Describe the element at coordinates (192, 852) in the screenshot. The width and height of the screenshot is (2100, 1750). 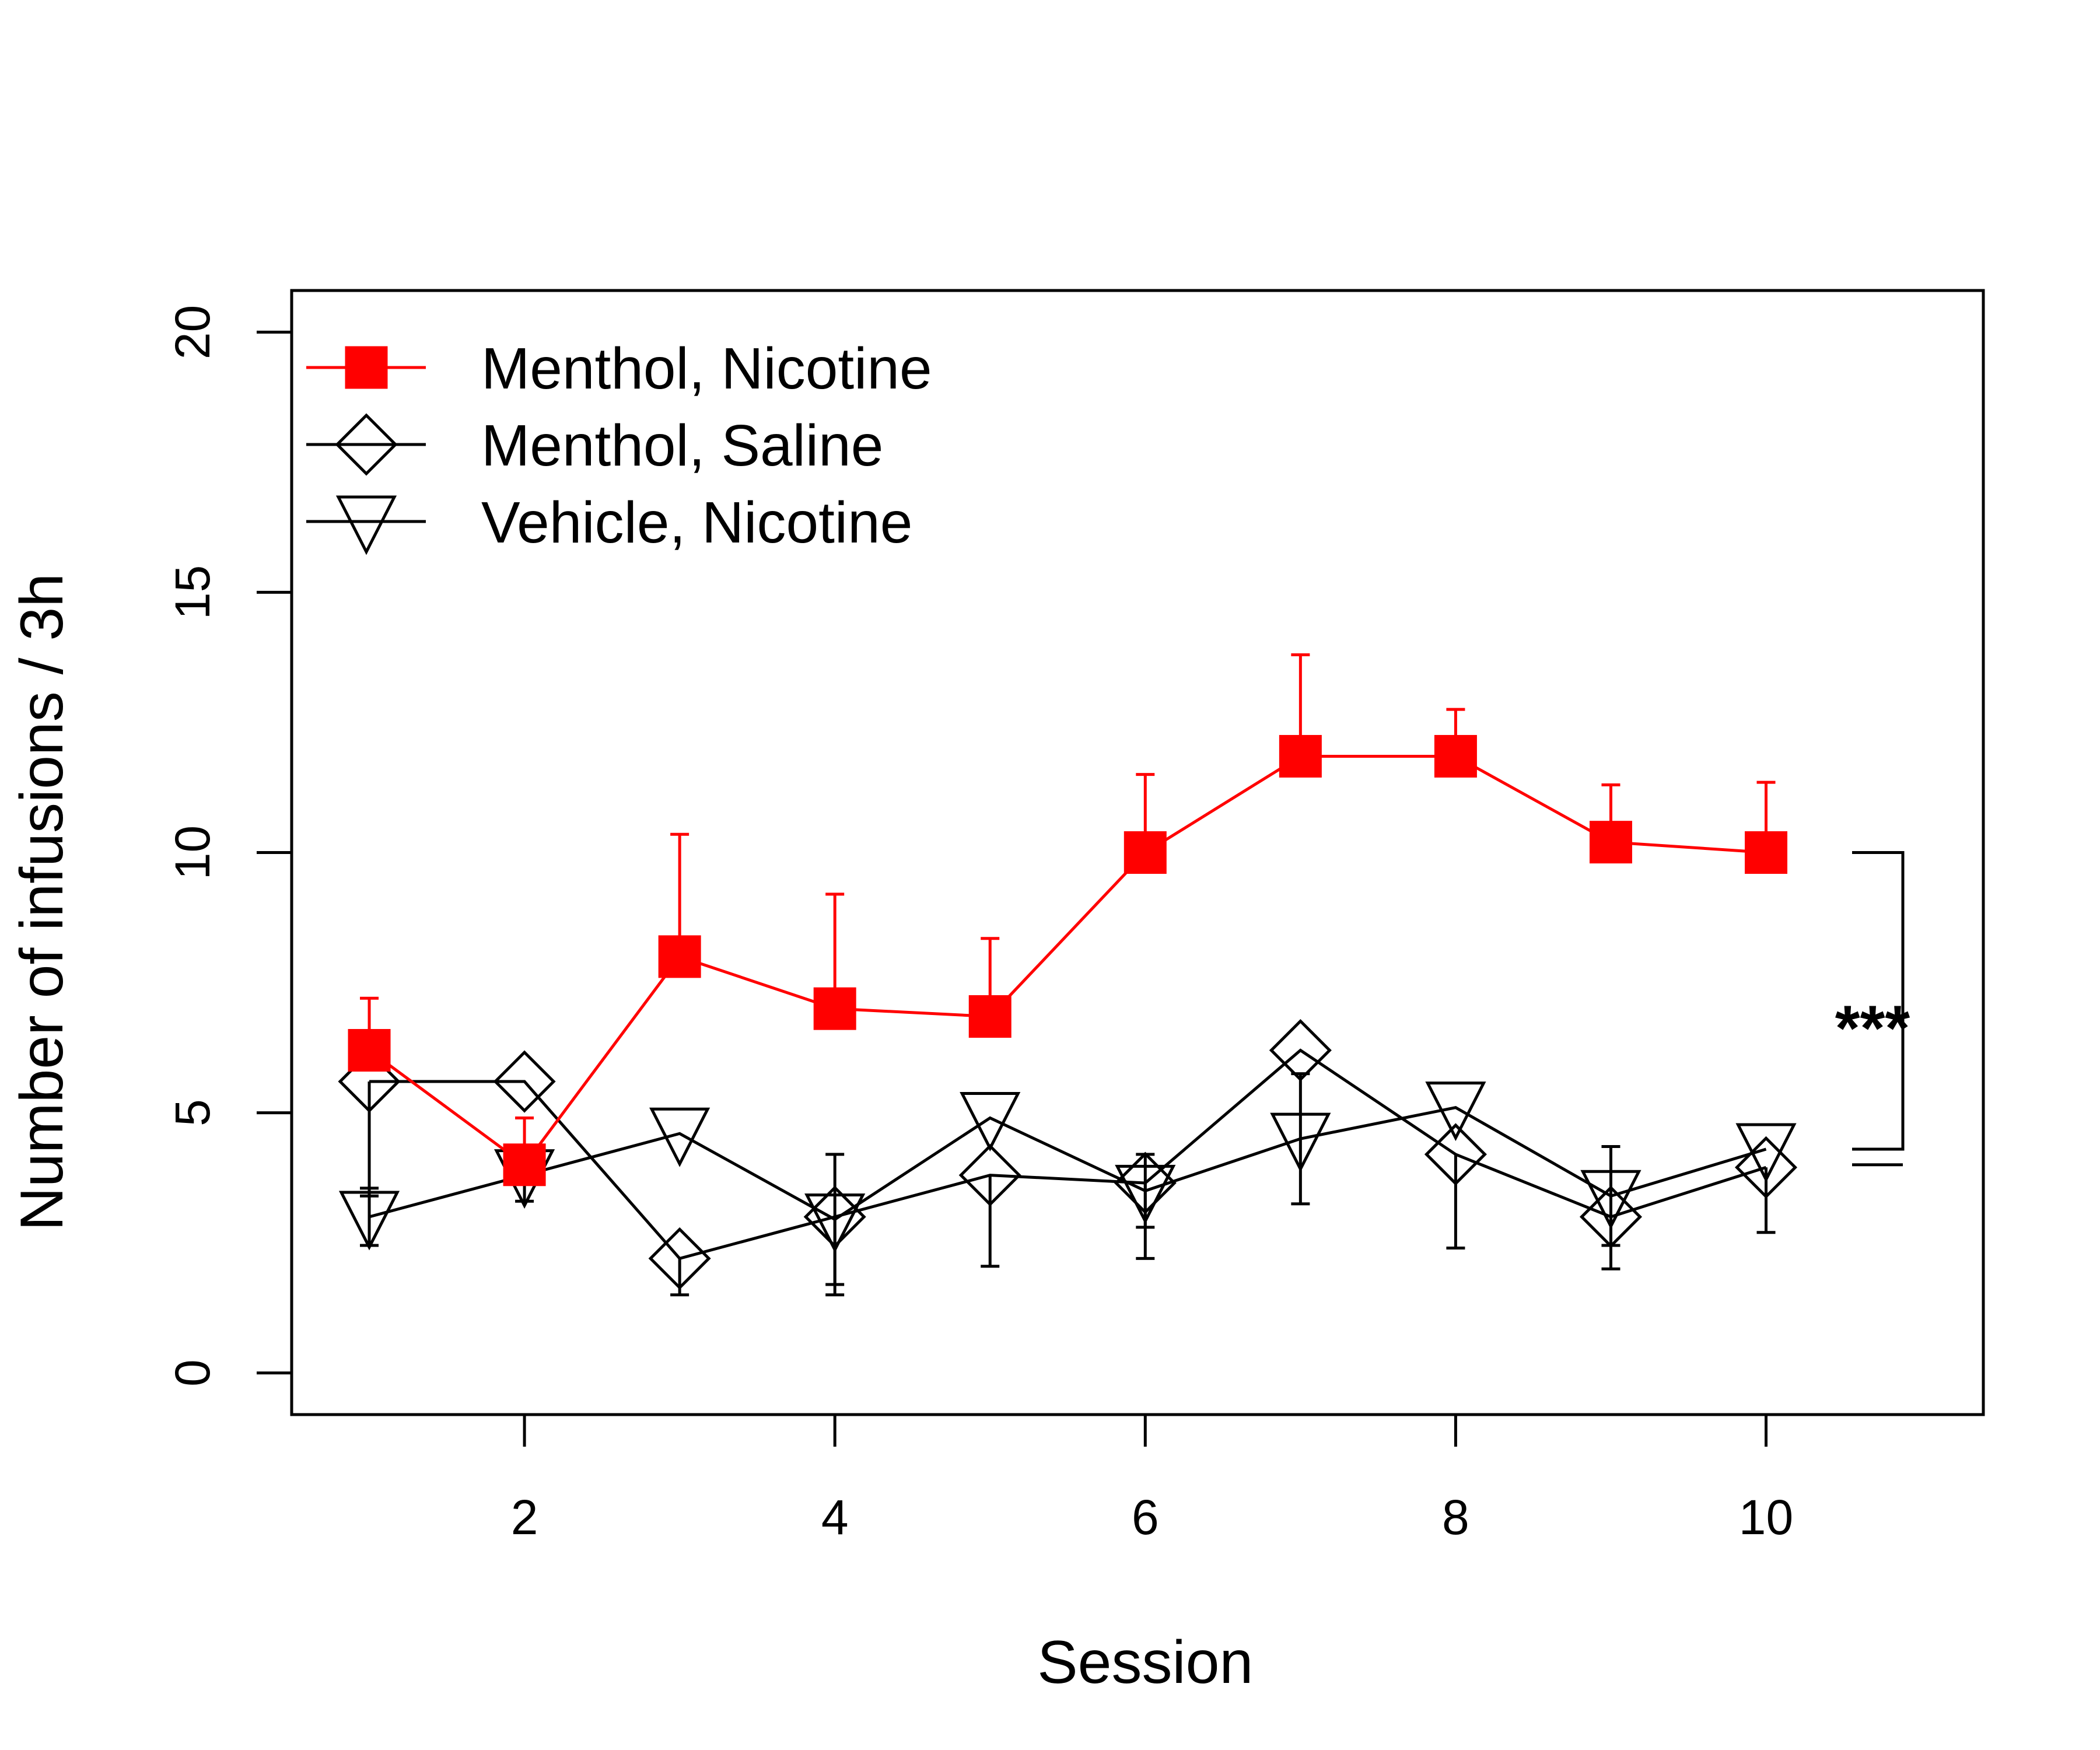
I see `y-tick-label: 10` at that location.